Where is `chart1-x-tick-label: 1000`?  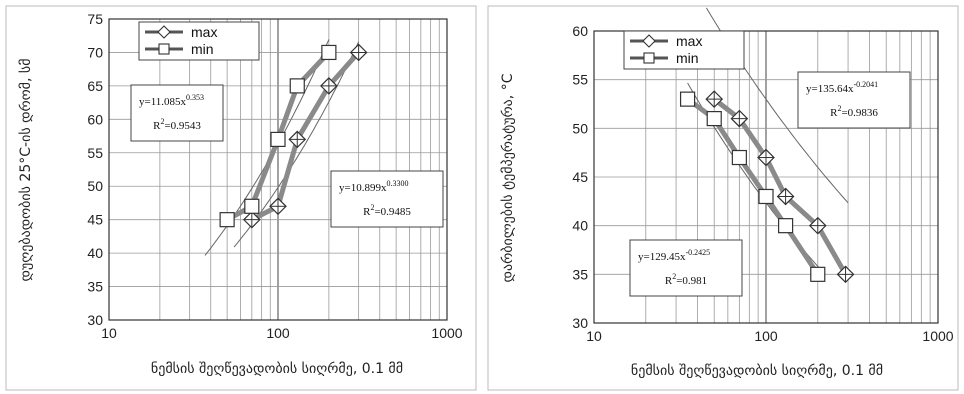
chart1-x-tick-label: 1000 is located at coordinates (446, 333).